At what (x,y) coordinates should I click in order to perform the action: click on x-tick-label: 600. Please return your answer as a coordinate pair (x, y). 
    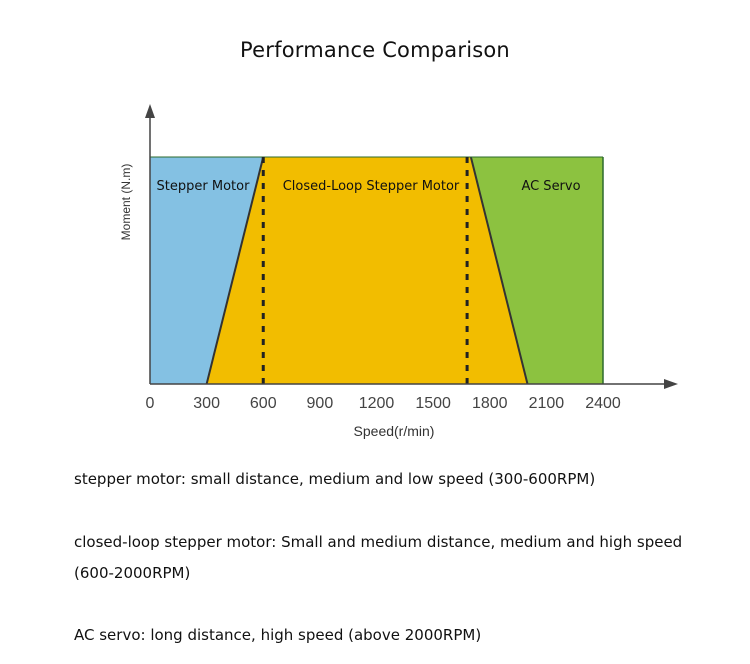
    Looking at the image, I should click on (263, 403).